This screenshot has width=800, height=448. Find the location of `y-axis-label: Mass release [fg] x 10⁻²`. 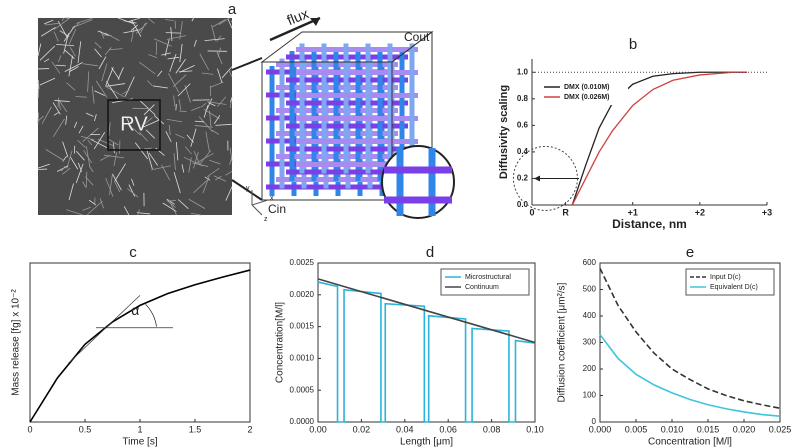

y-axis-label: Mass release [fg] x 10⁻² is located at coordinates (16, 342).